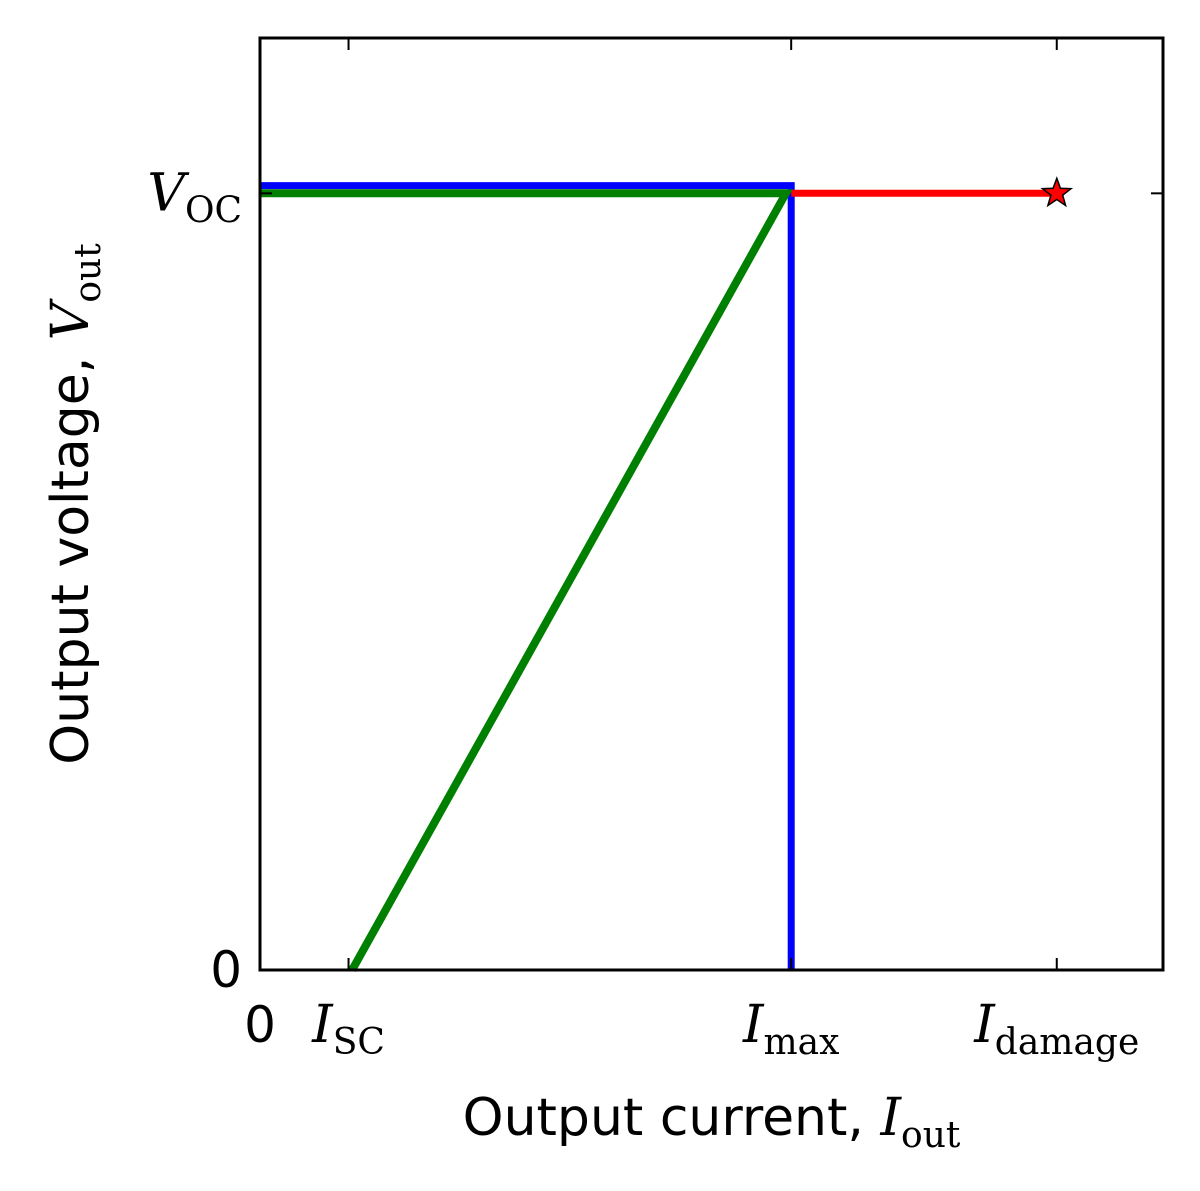  I want to click on x-tick-label-0: 0, so click(260, 1025).